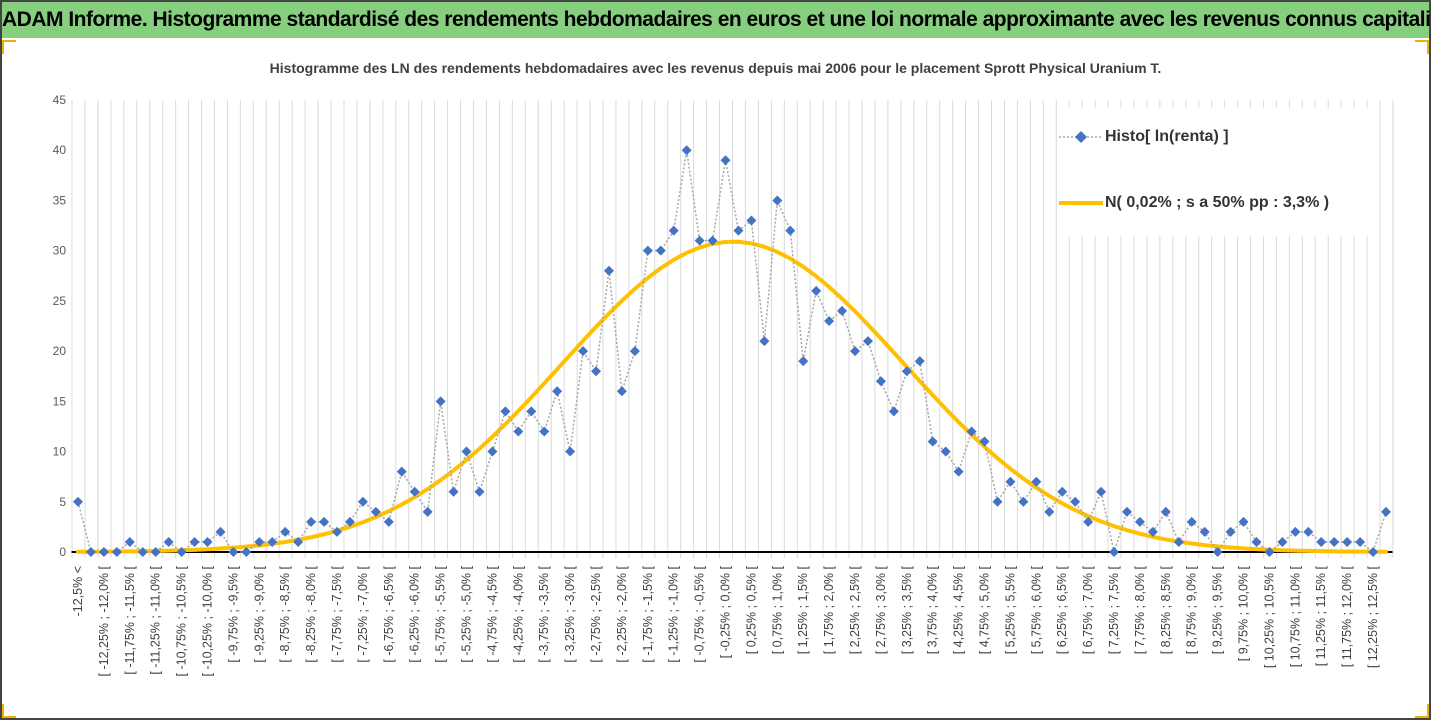  I want to click on x-tick-label: [ -11,25% ; -11,0% [, so click(156, 619).